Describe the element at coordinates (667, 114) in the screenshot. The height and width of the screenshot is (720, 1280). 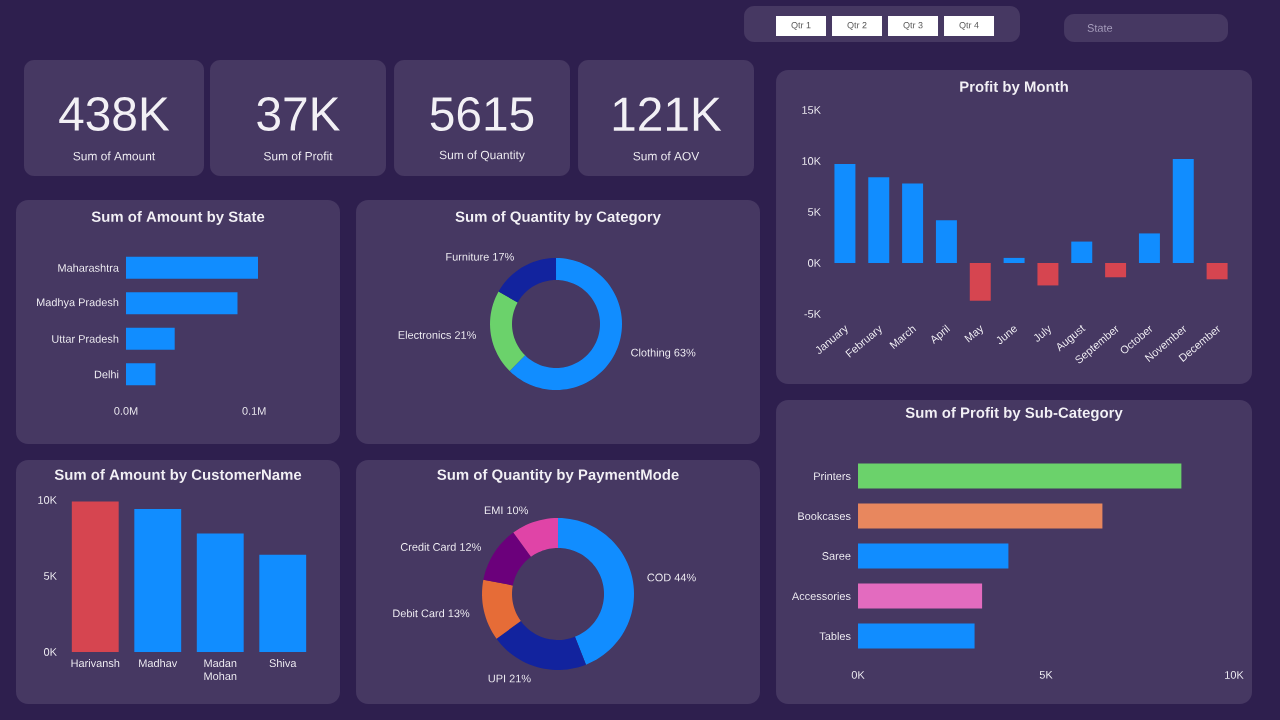
I see `text: 121K` at that location.